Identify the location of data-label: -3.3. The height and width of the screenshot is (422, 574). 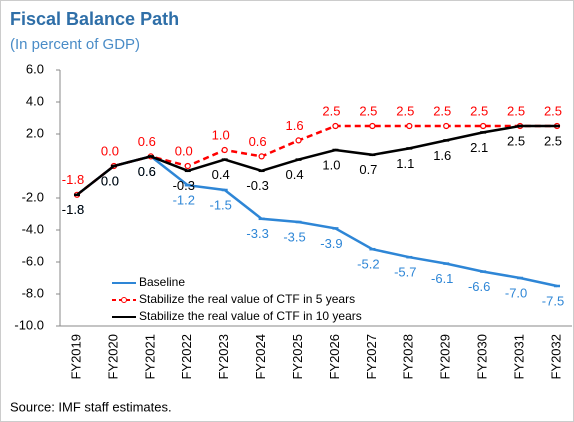
(257, 233).